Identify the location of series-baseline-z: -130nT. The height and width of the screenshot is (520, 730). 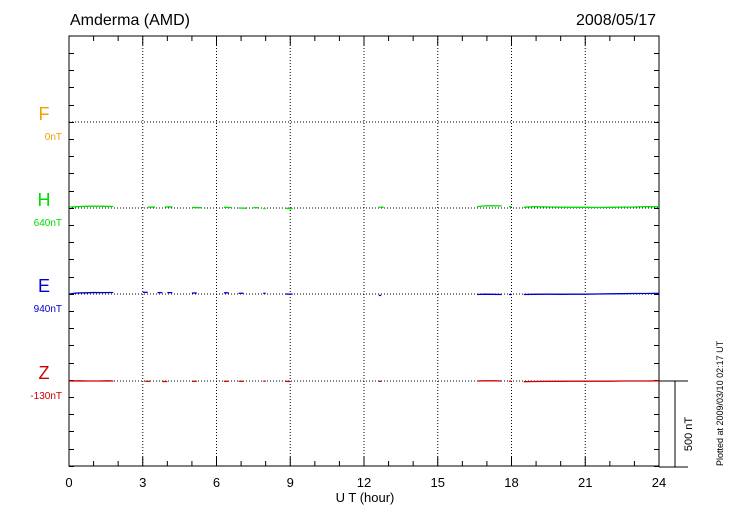
(46, 396).